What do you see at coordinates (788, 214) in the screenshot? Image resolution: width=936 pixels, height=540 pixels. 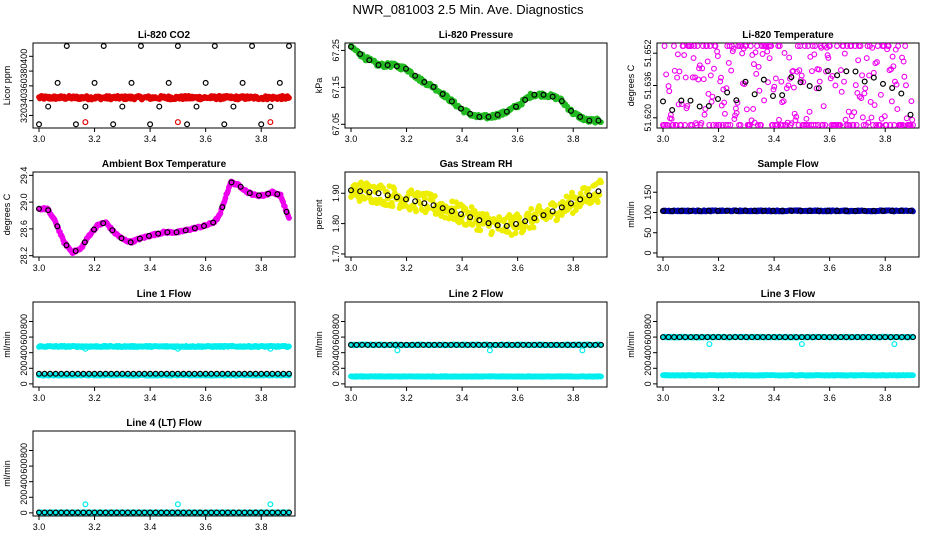 I see `plot-frame` at bounding box center [788, 214].